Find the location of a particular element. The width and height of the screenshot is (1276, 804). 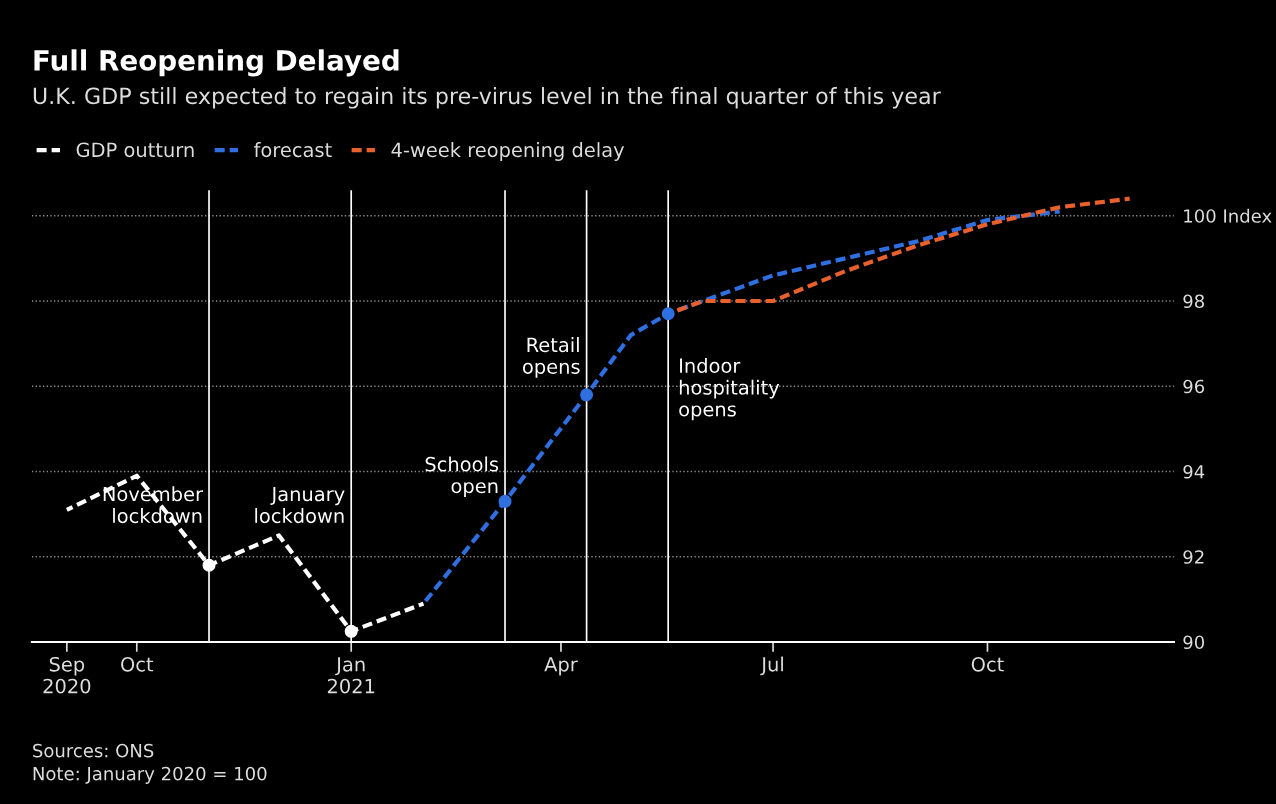

x-tick-label: Sep 2020 is located at coordinates (67, 675).